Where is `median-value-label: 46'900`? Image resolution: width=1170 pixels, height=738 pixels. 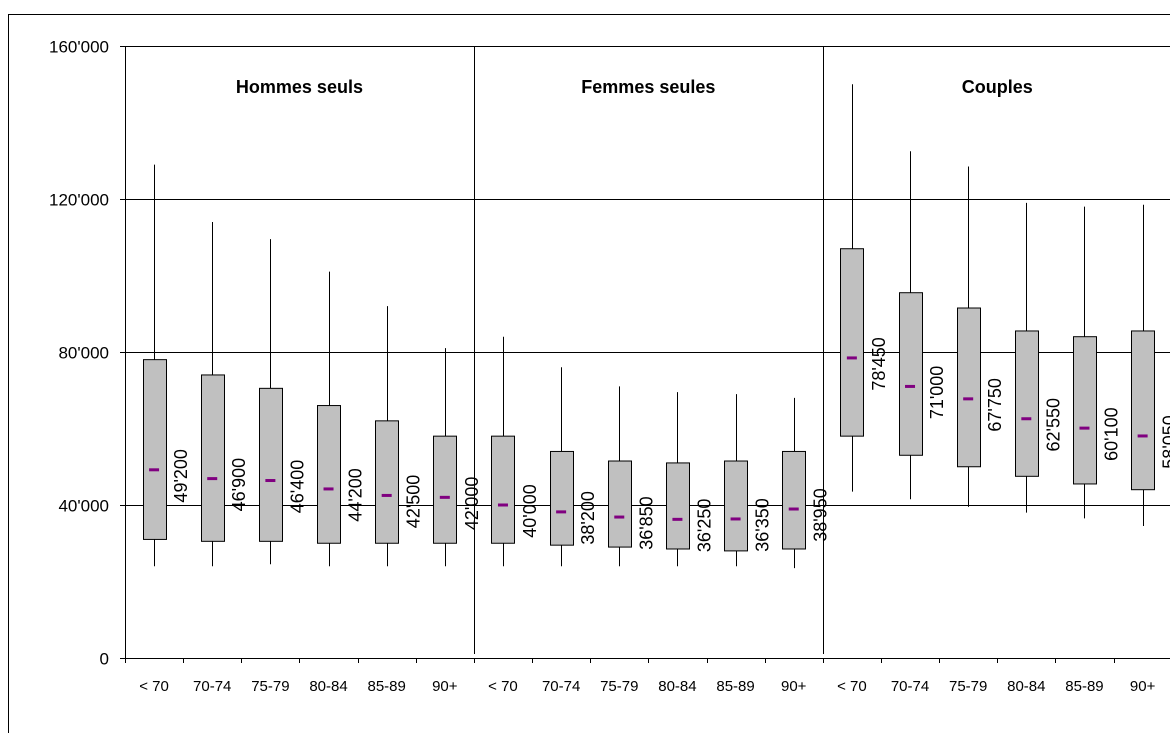
median-value-label: 46'900 is located at coordinates (239, 485).